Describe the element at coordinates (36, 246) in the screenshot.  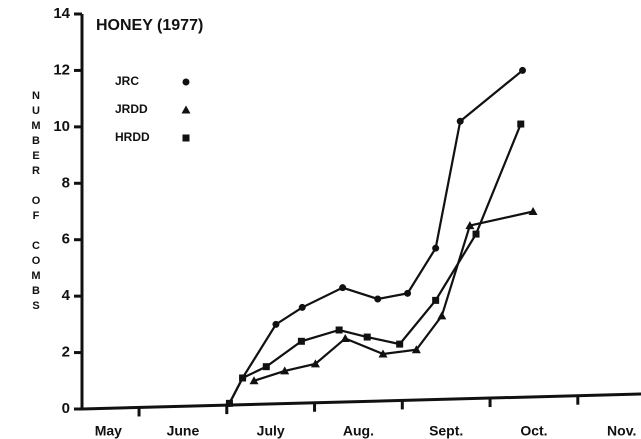
I see `y-label-letter: C` at that location.